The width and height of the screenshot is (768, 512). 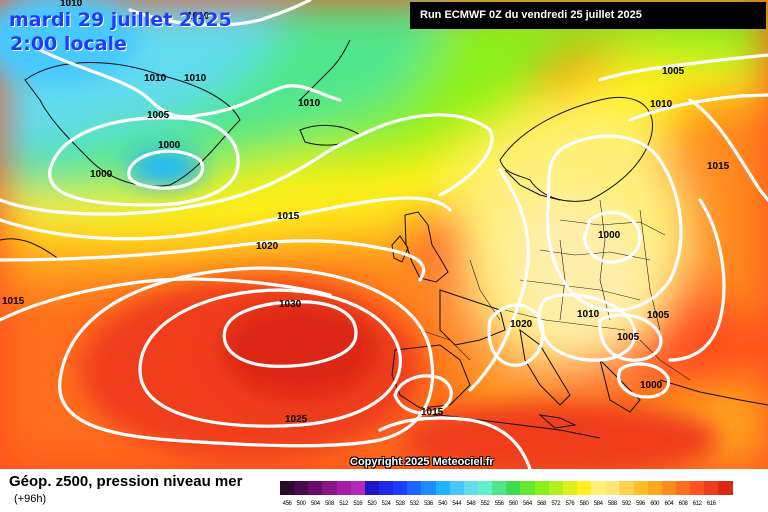 I want to click on forecast-time: 2:00 locale, so click(x=68, y=44).